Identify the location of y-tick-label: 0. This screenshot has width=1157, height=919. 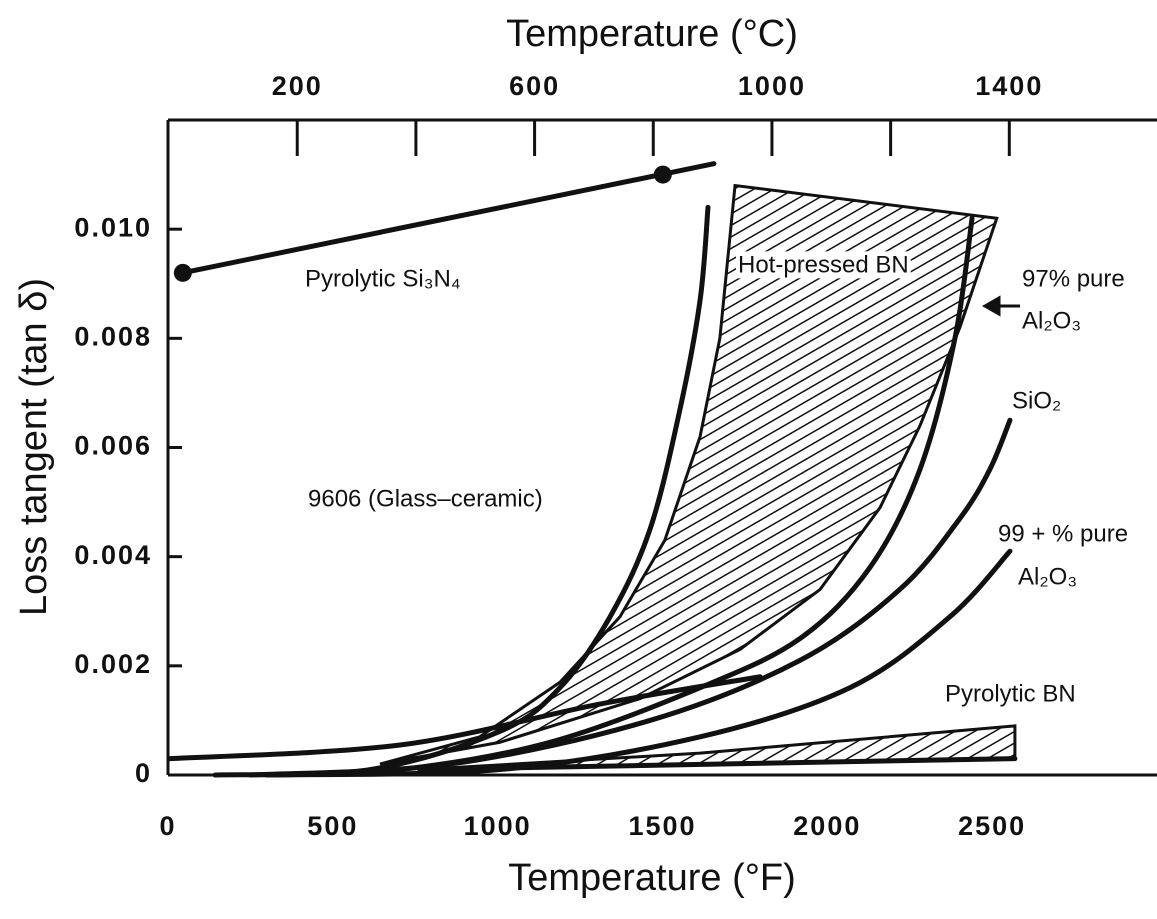
(143, 773).